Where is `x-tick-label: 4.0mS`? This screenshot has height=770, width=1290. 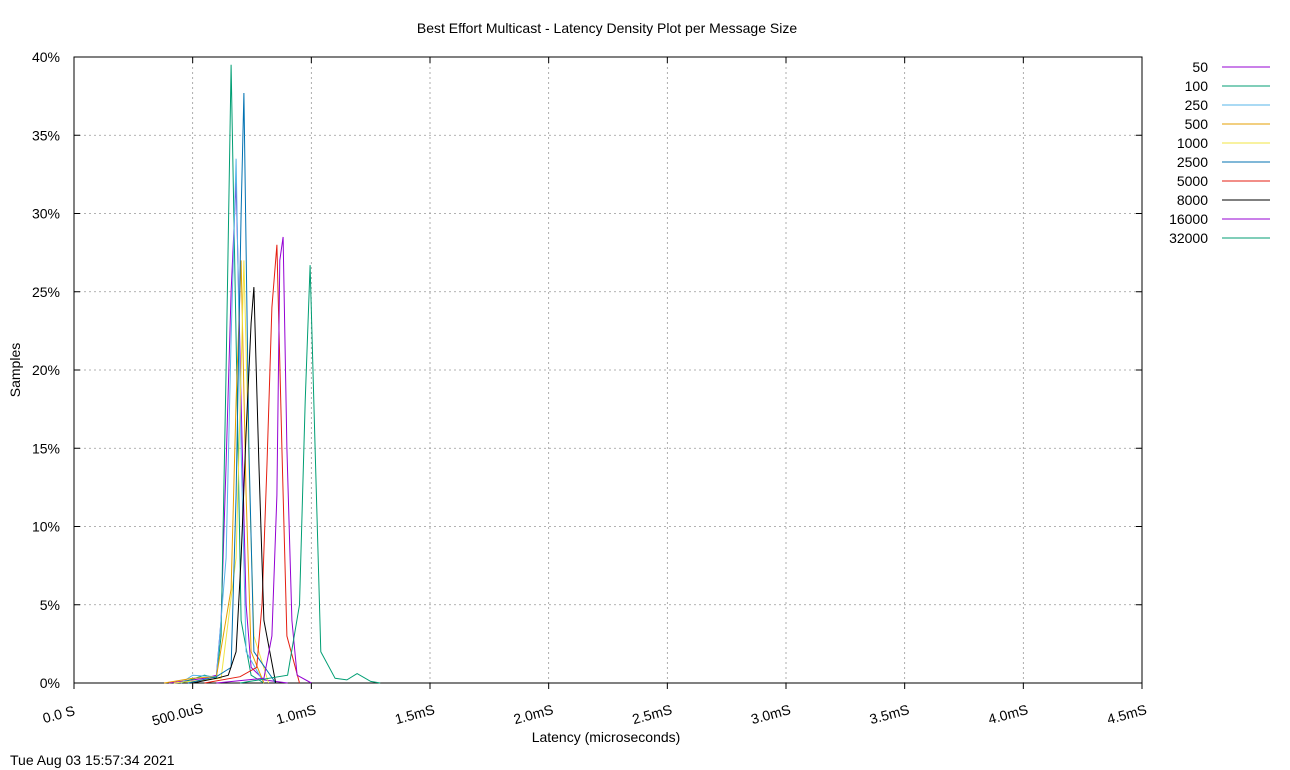
x-tick-label: 4.0mS is located at coordinates (1007, 714).